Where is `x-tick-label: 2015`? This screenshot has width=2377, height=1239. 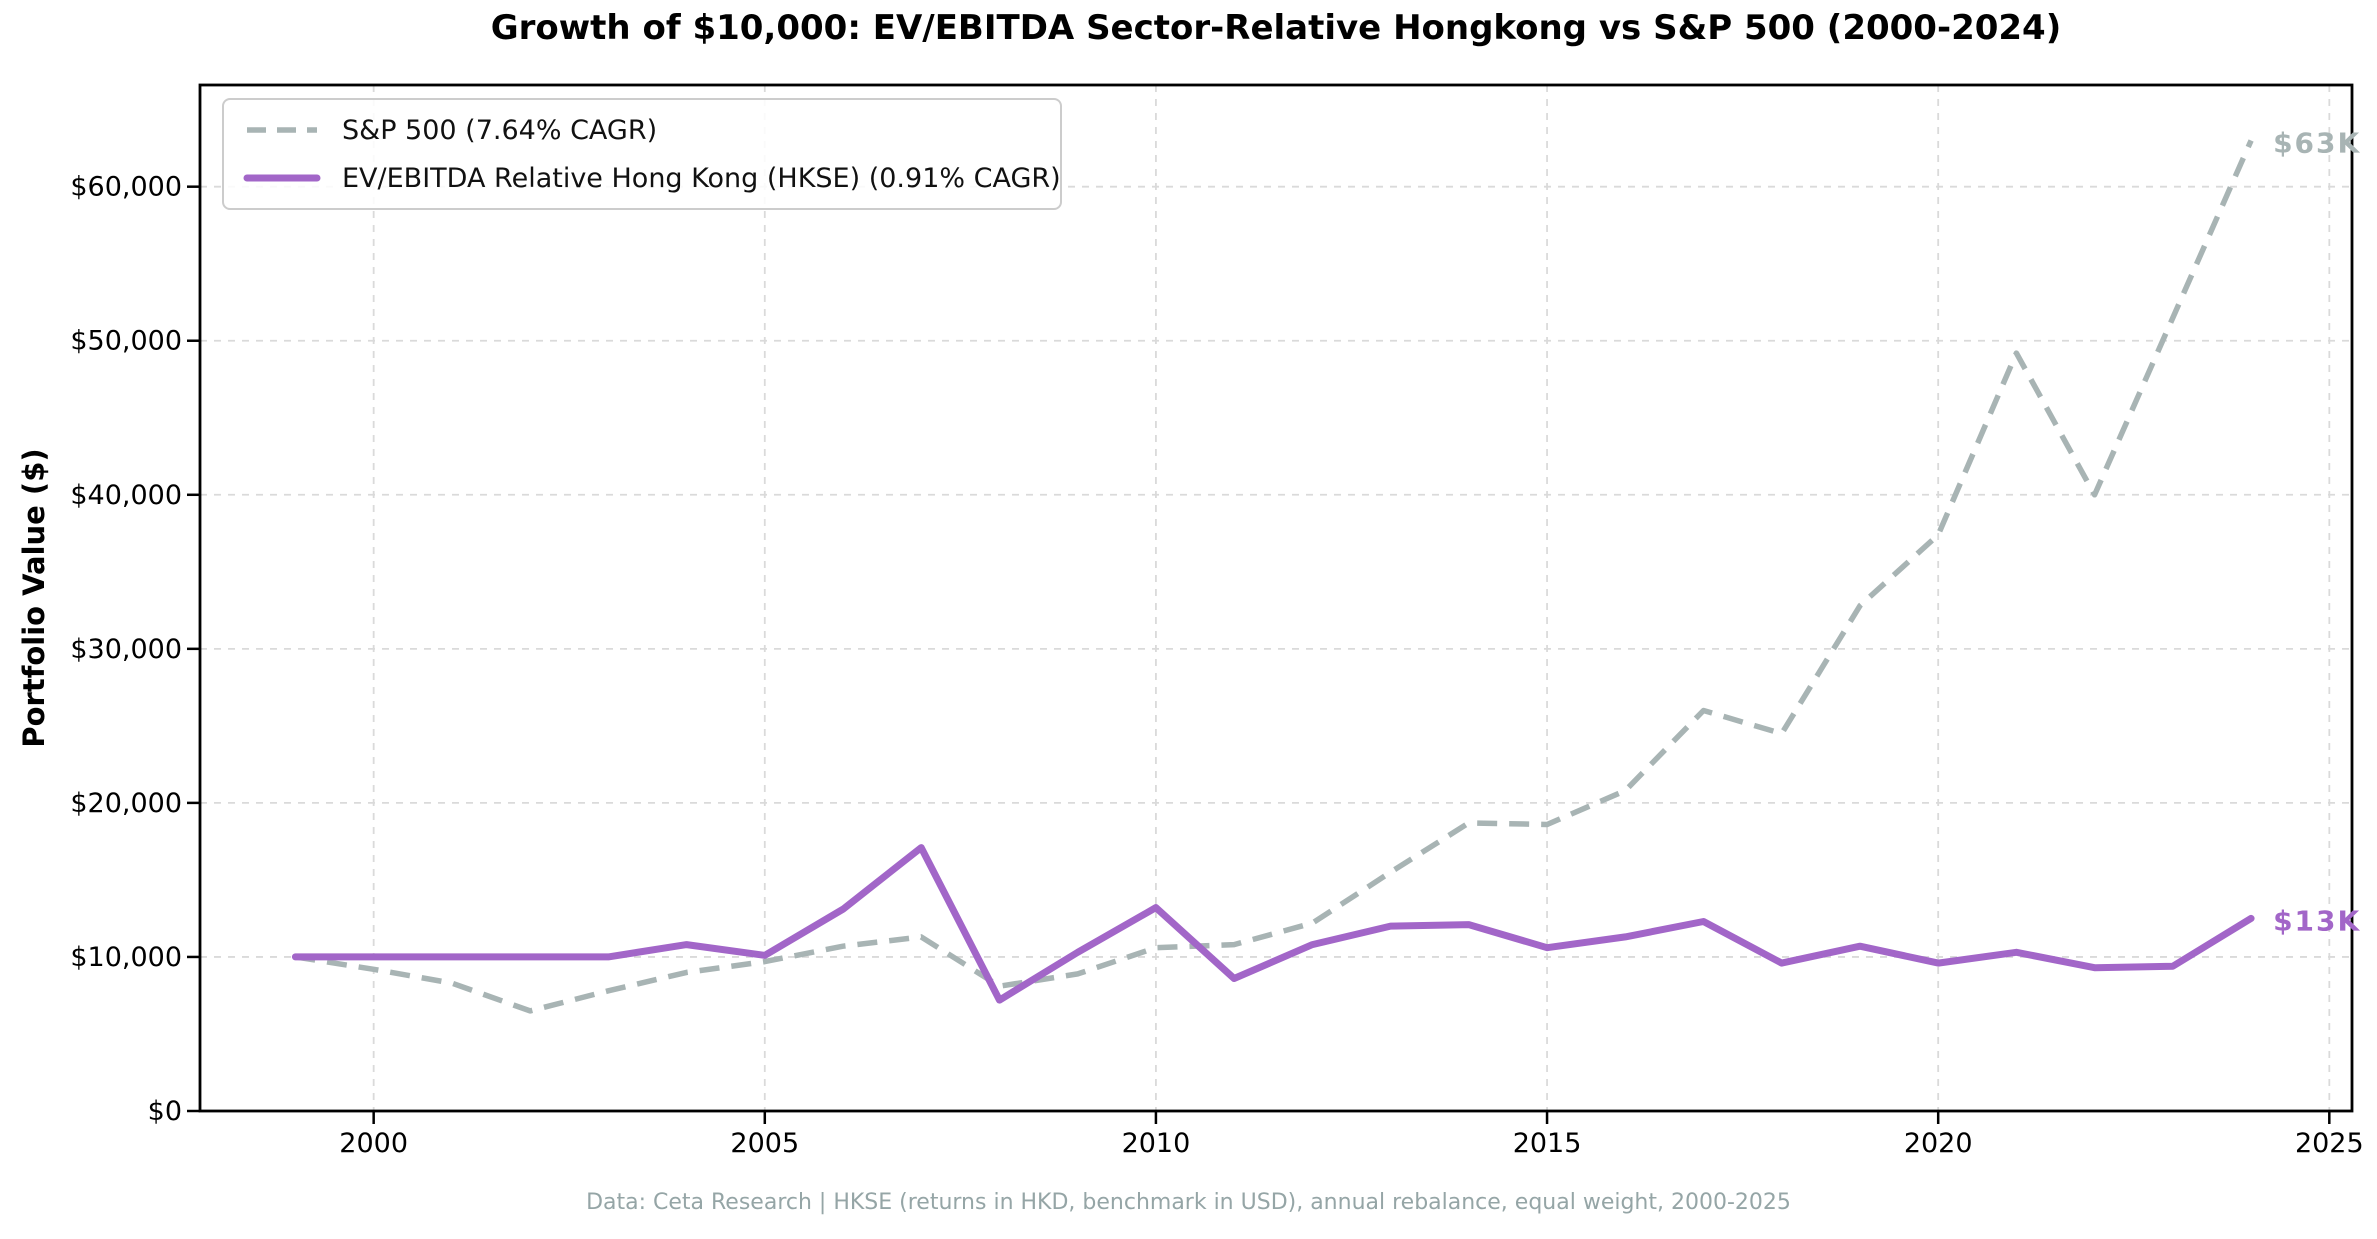 x-tick-label: 2015 is located at coordinates (1547, 1143).